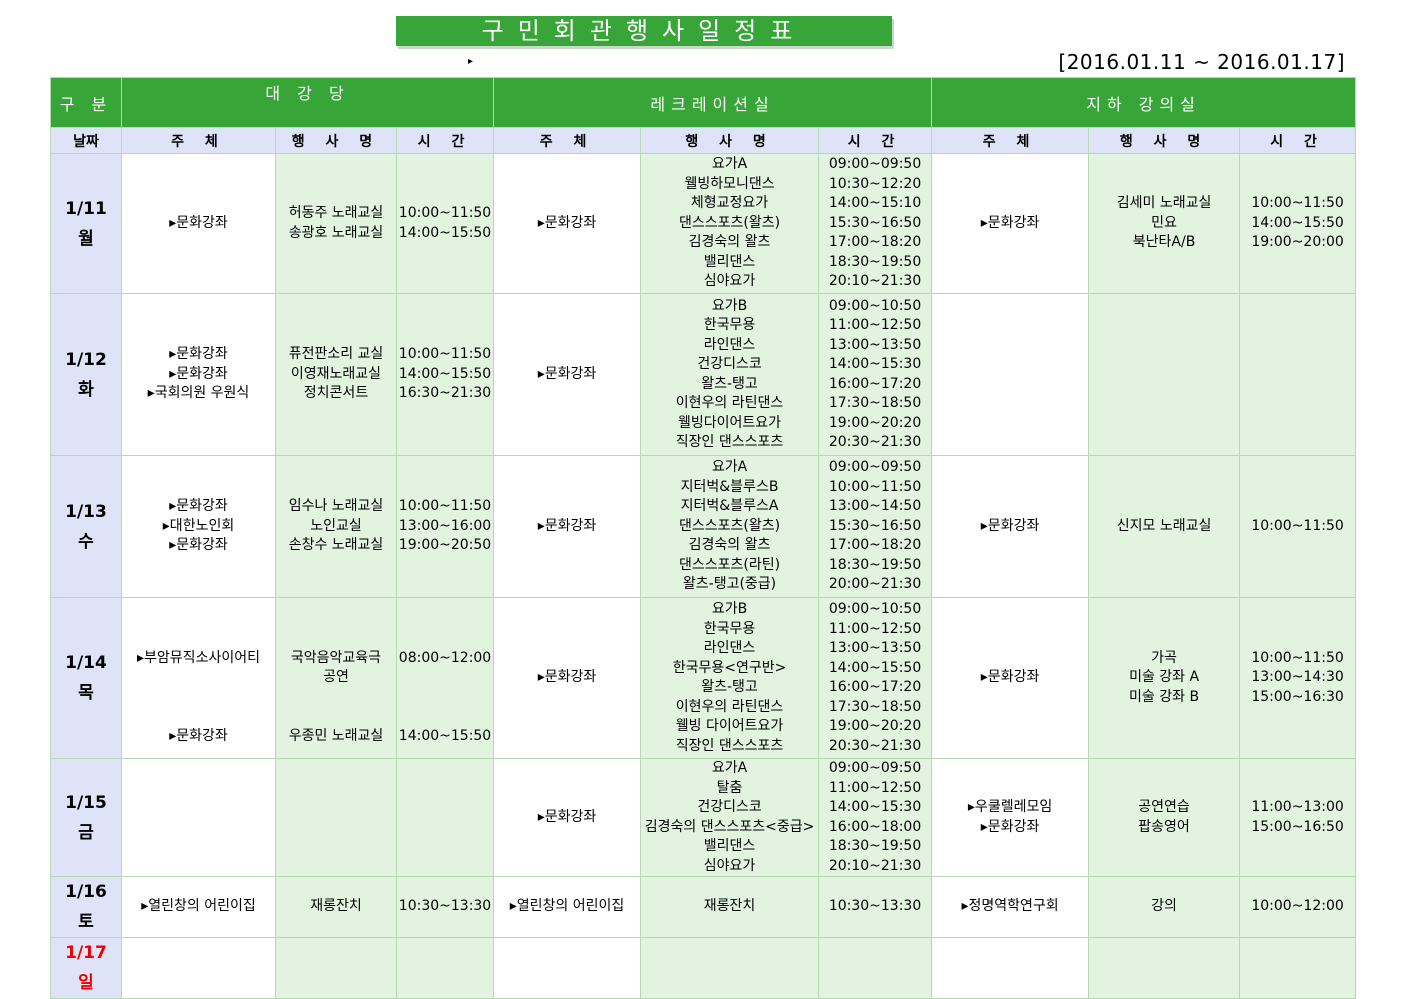 The image size is (1403, 999). I want to click on recreation-organizer-cell: ▸열린창의 어린이집, so click(567, 907).